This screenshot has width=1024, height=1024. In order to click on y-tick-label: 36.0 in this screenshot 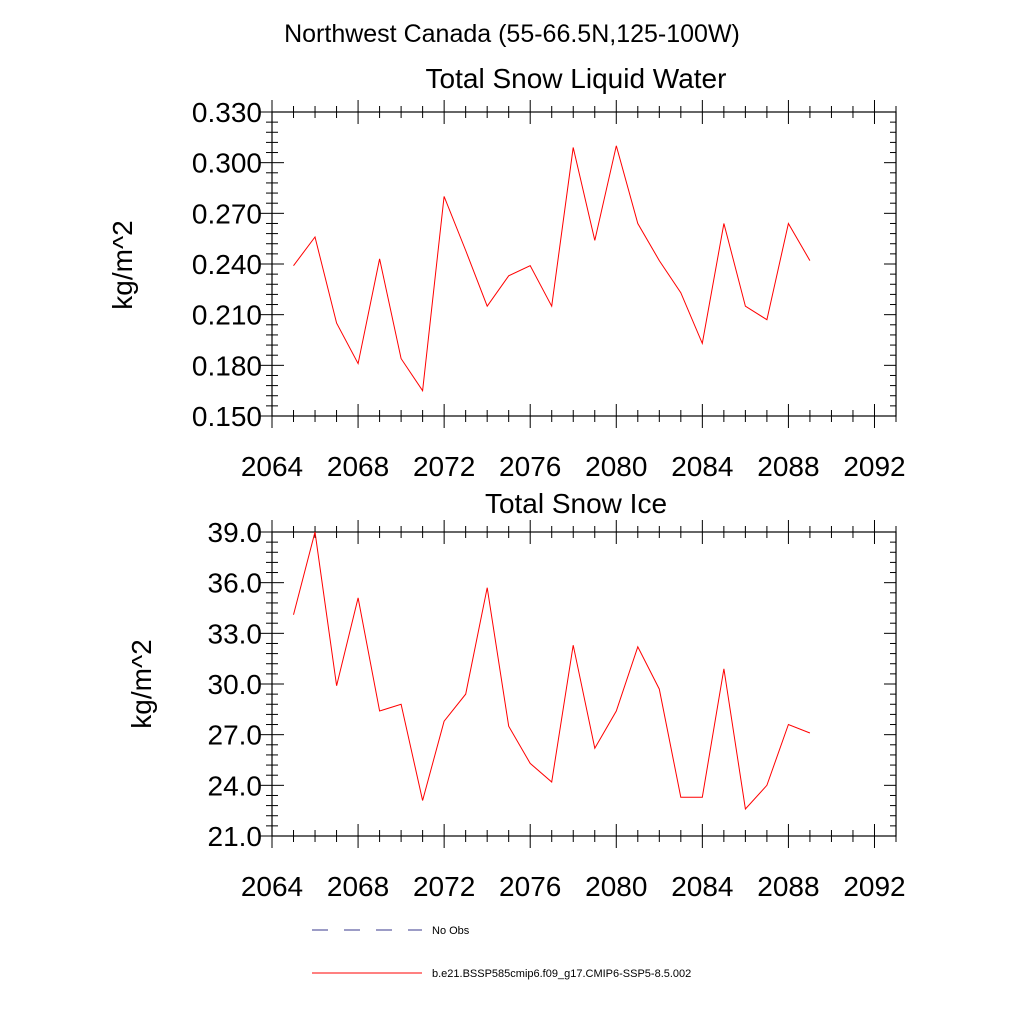, I will do `click(235, 583)`.